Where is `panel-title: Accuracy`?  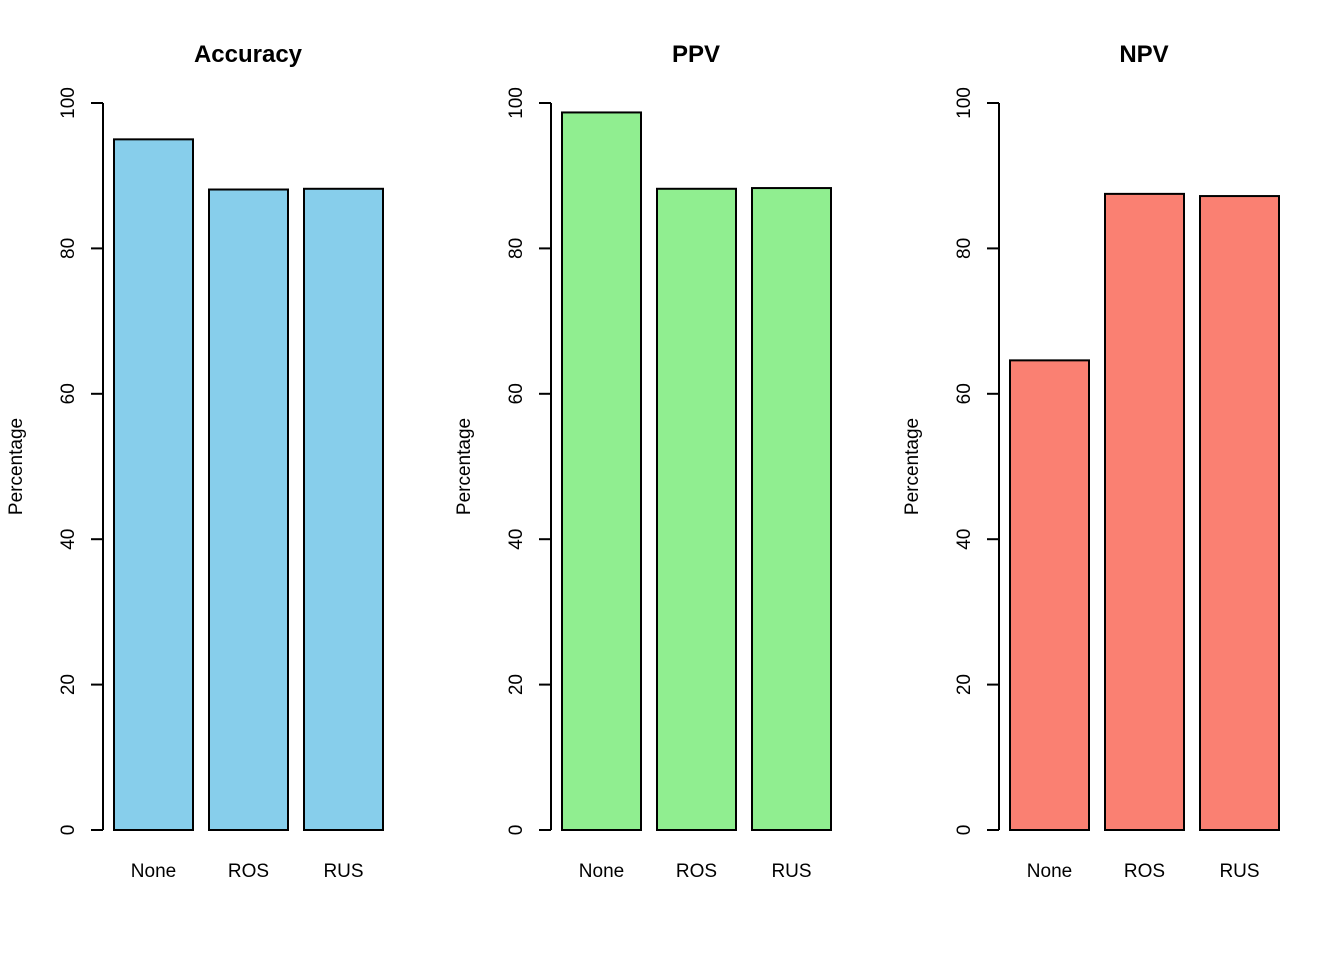 panel-title: Accuracy is located at coordinates (248, 54).